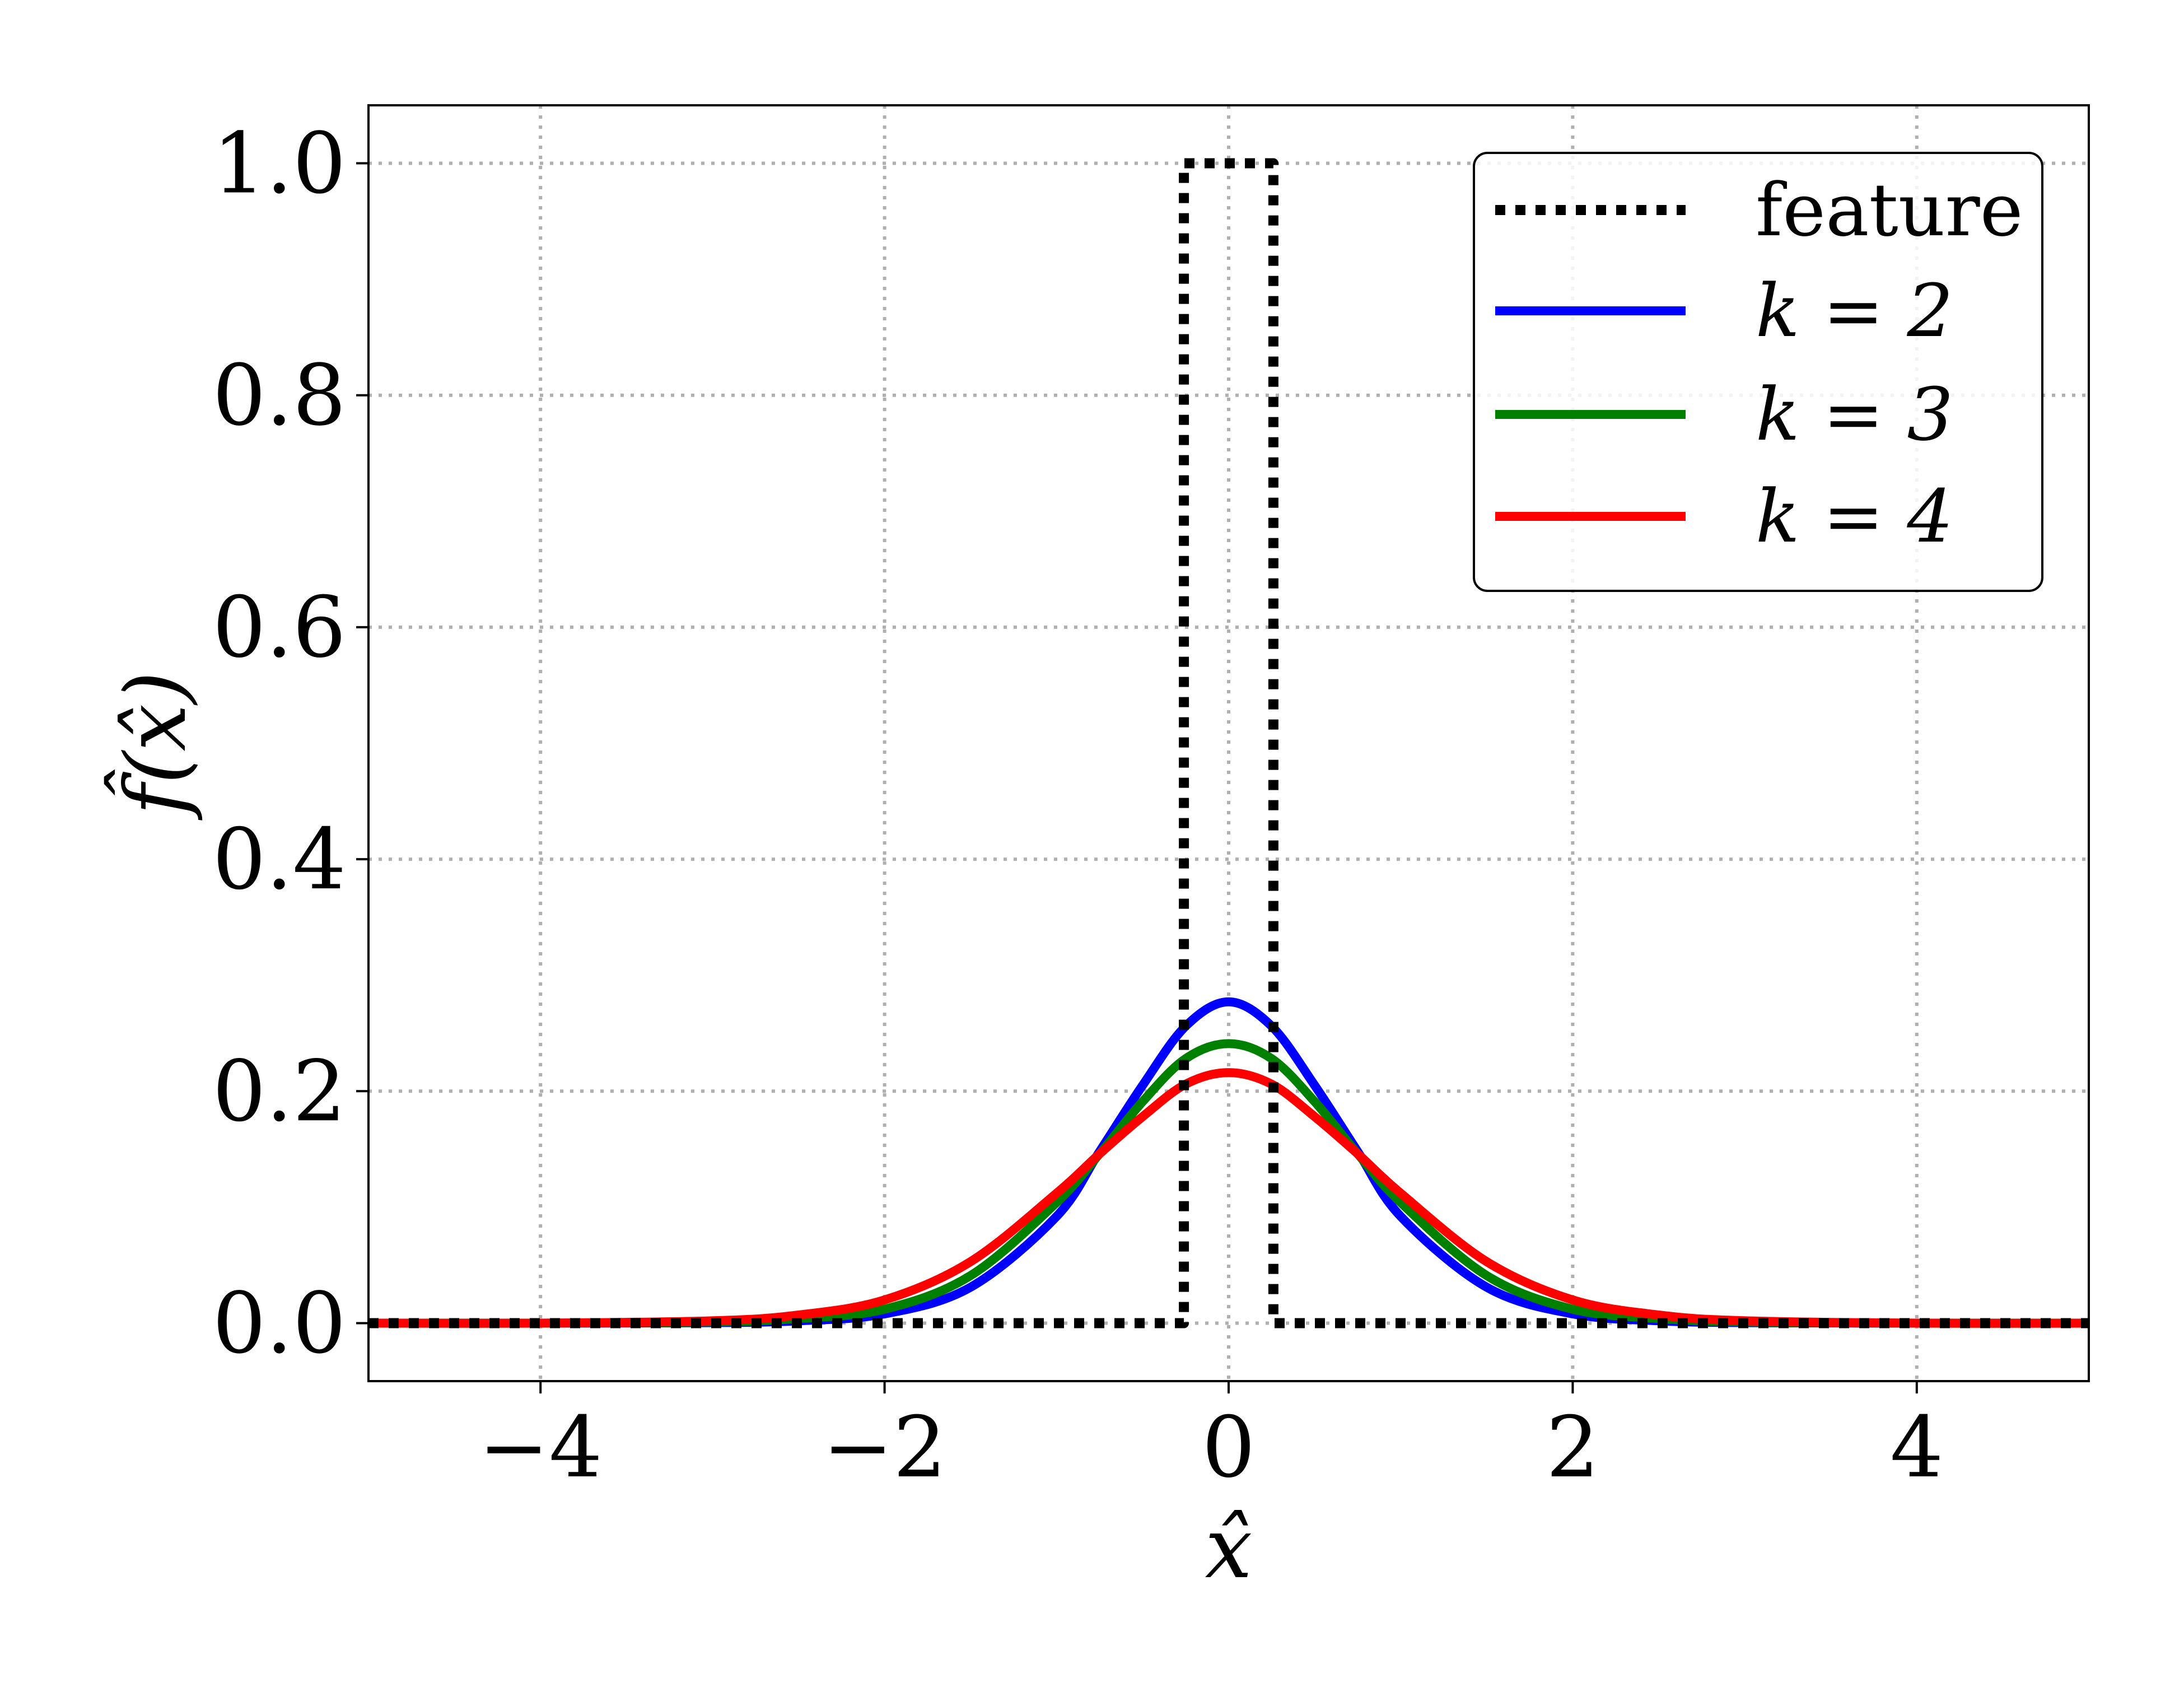 Image resolution: width=2184 pixels, height=1683 pixels. I want to click on y-tick-label: 0.8, so click(279, 396).